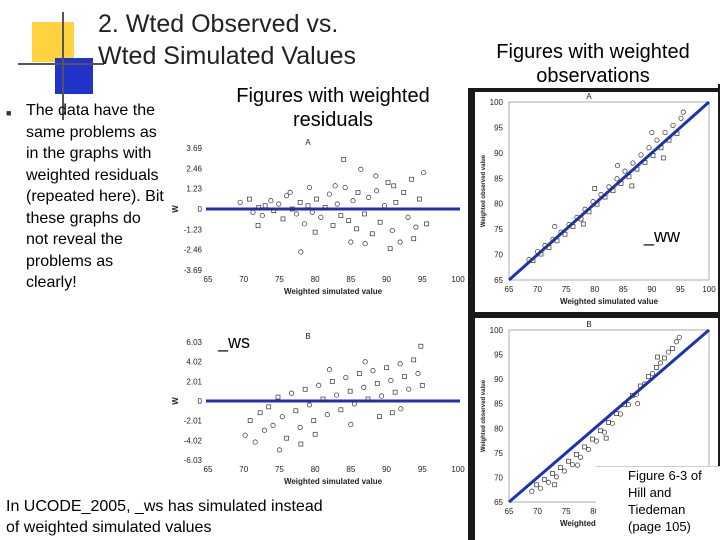  Describe the element at coordinates (498, 127) in the screenshot. I see `y-tick-label: 95` at that location.